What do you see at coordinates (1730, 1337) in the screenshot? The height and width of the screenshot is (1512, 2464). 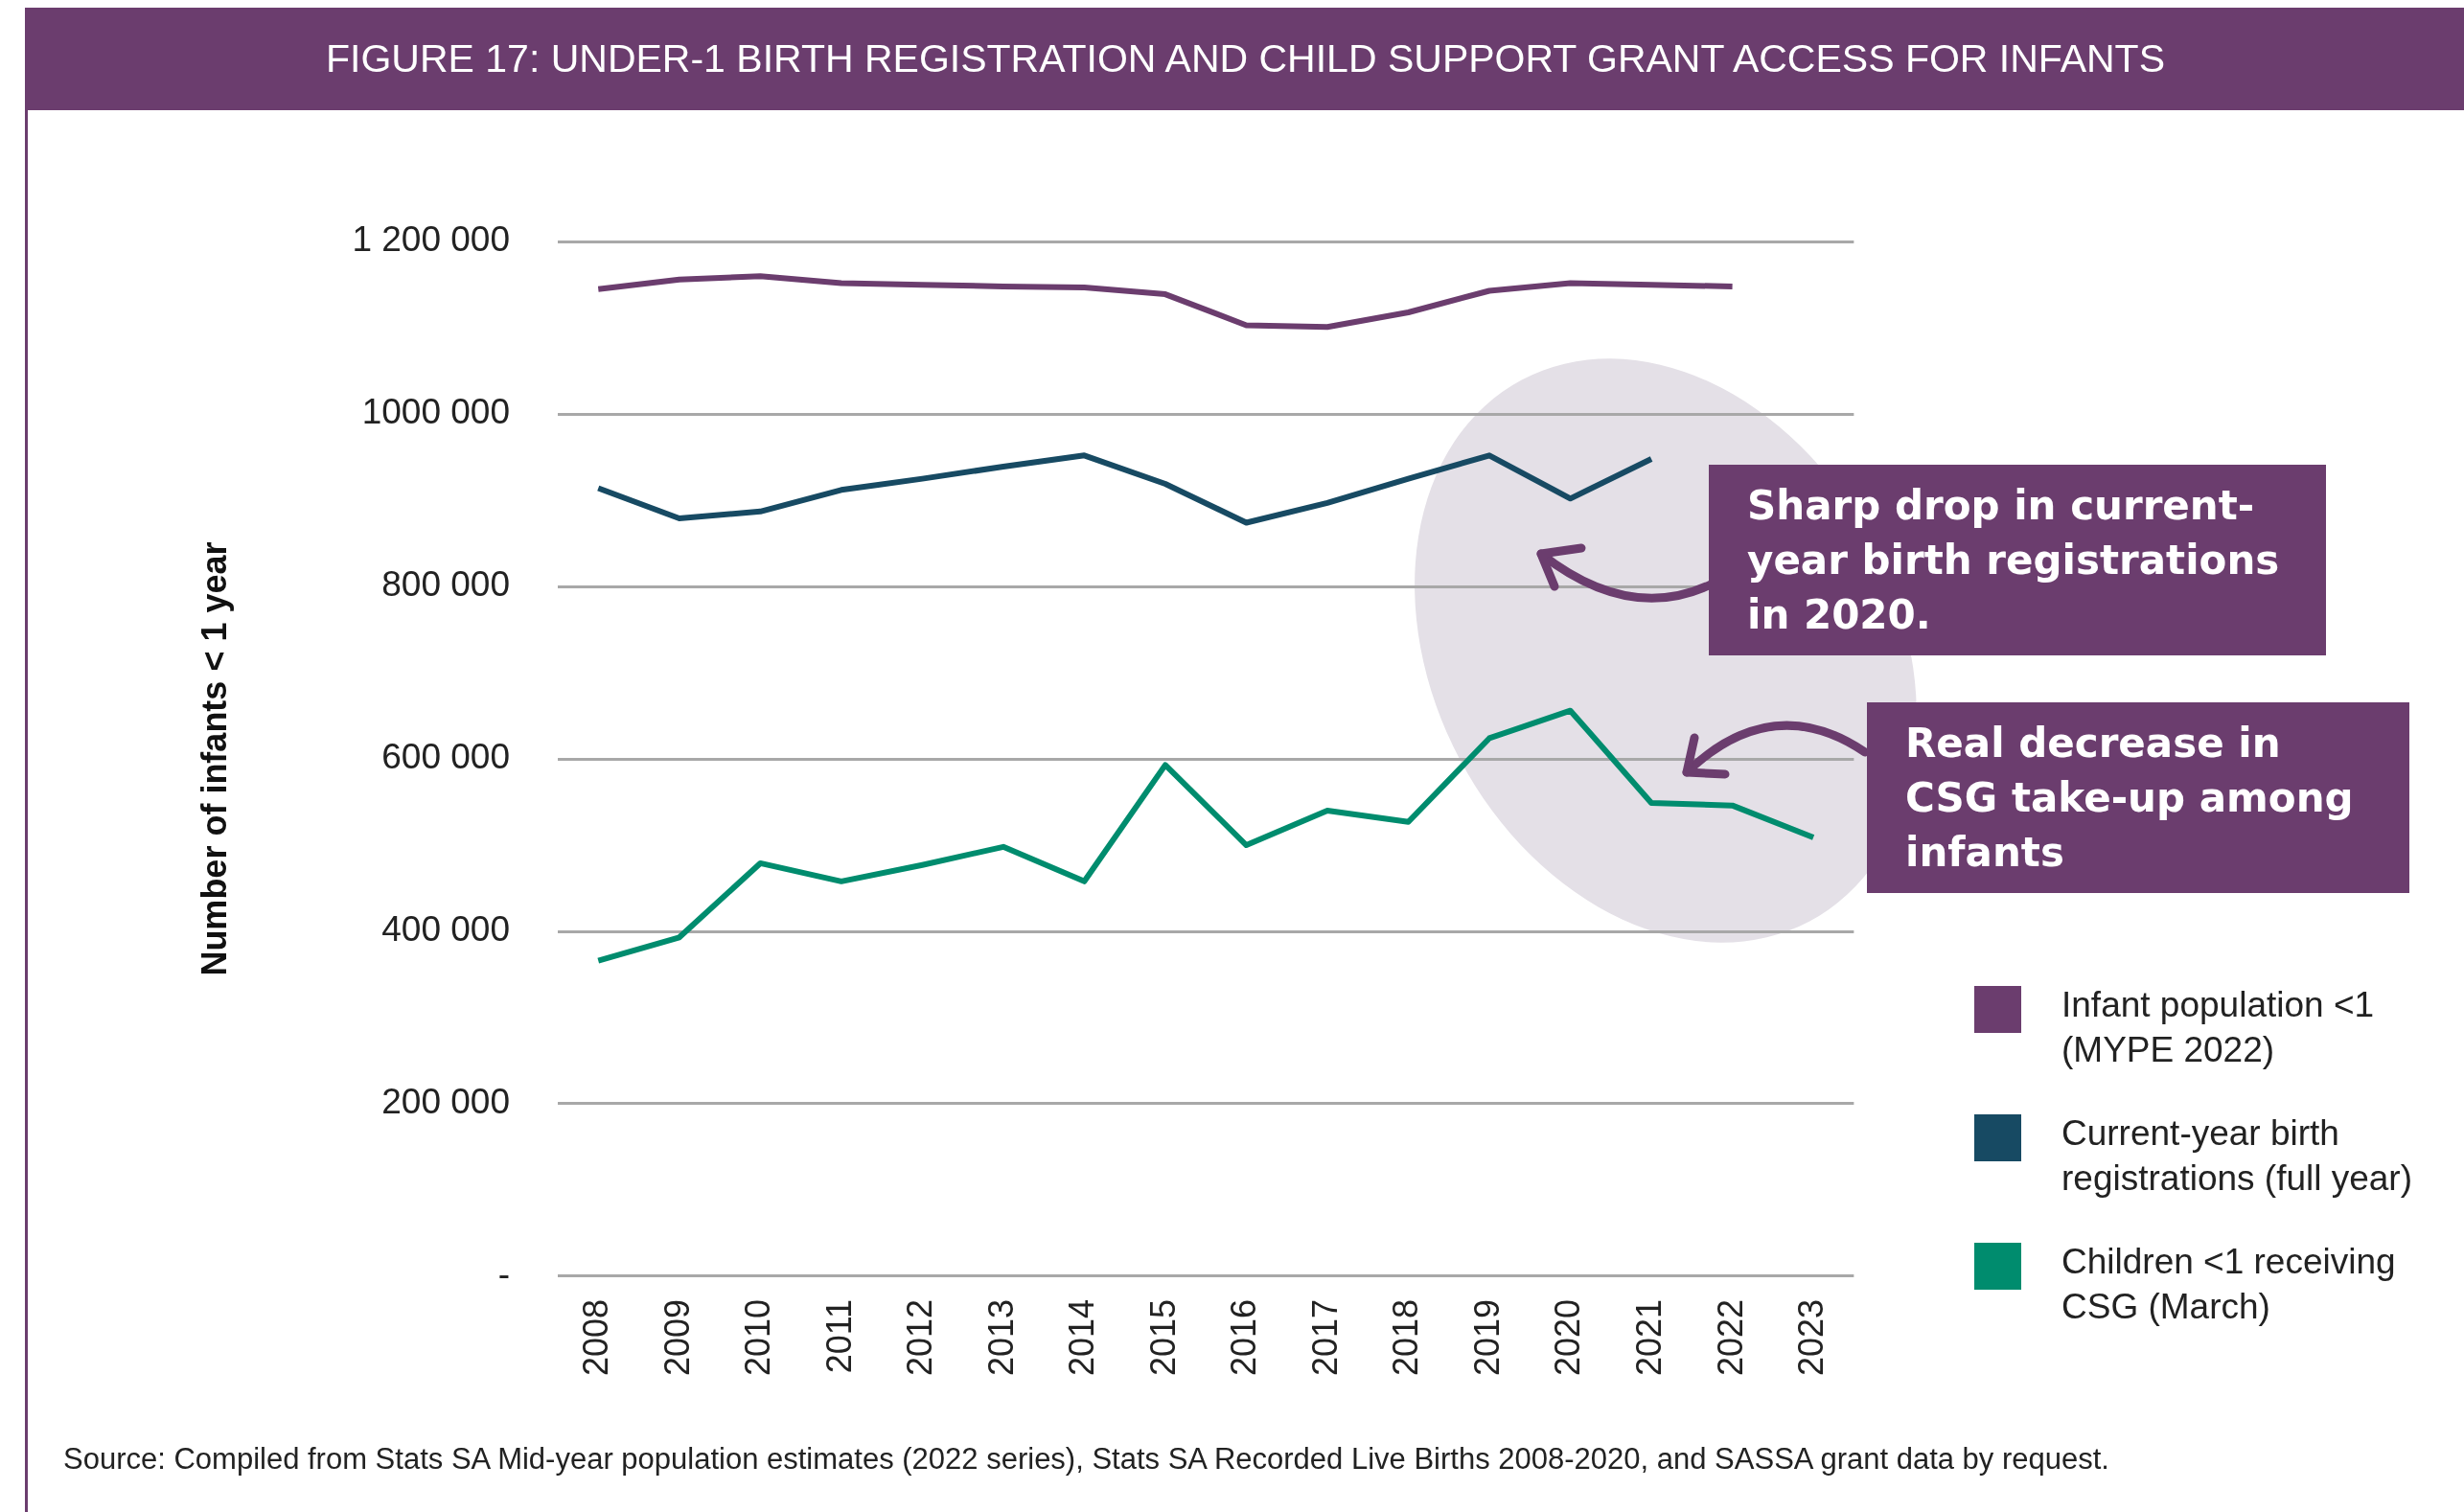 I see `x-tick-label: 2022` at bounding box center [1730, 1337].